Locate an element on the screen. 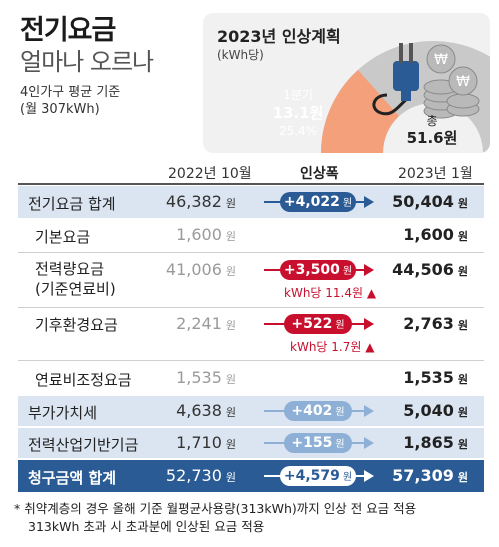  row-label: 전력산업기반기금 is located at coordinates (83, 445).